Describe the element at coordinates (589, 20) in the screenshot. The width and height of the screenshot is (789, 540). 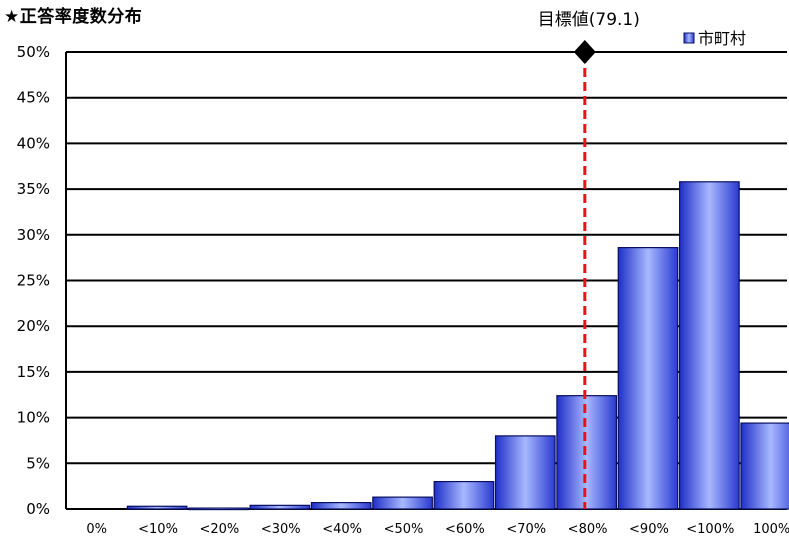
I see `target-label: 目標値(79.1)` at that location.